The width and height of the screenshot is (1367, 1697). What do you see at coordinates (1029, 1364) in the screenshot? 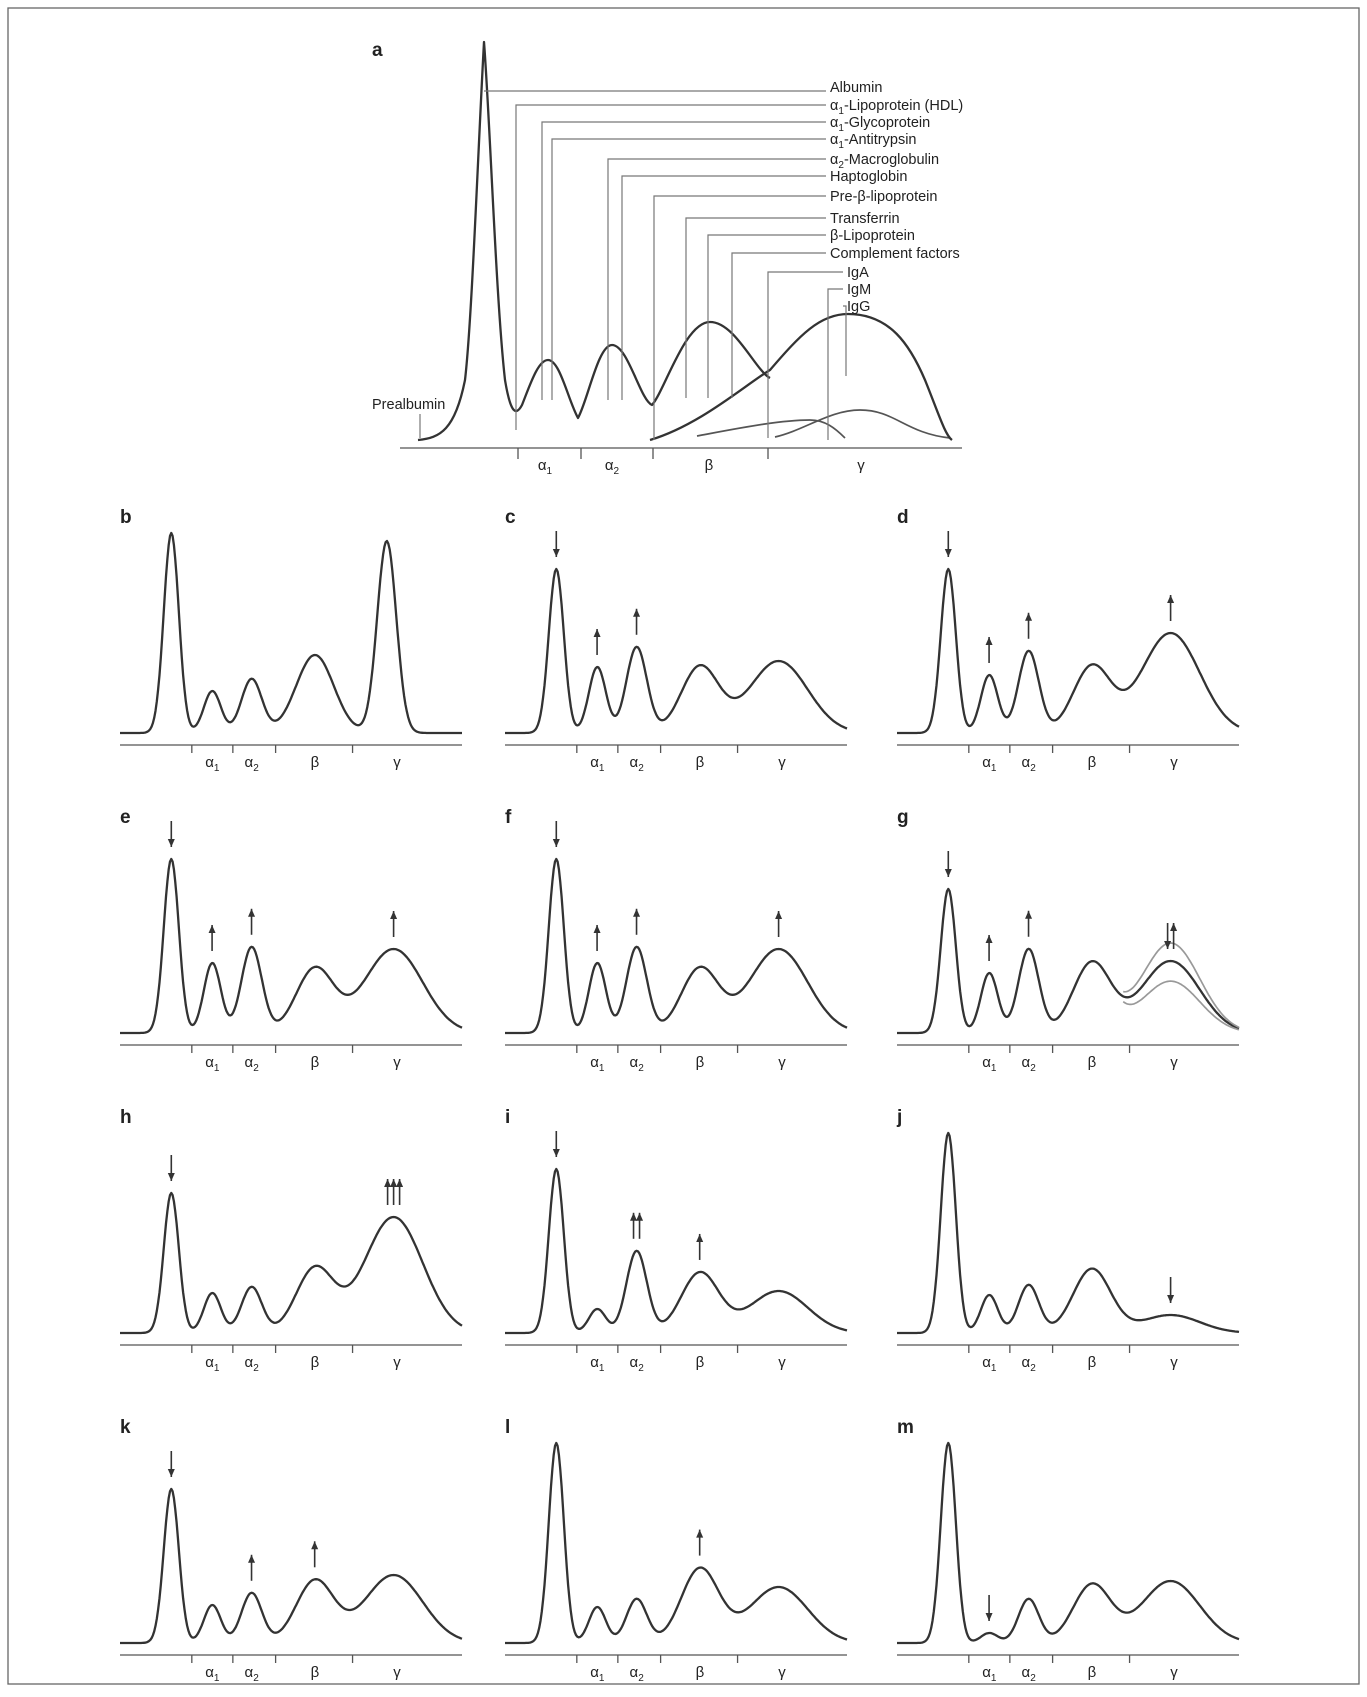
I see `panel-j-label-a2: α2` at bounding box center [1029, 1364].